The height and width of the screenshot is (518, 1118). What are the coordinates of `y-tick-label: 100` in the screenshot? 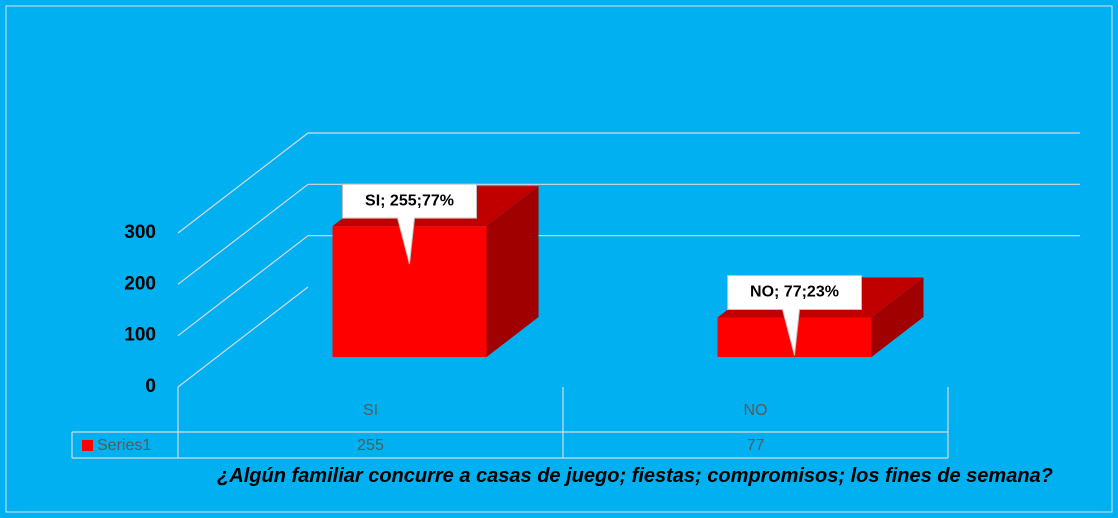 It's located at (140, 335).